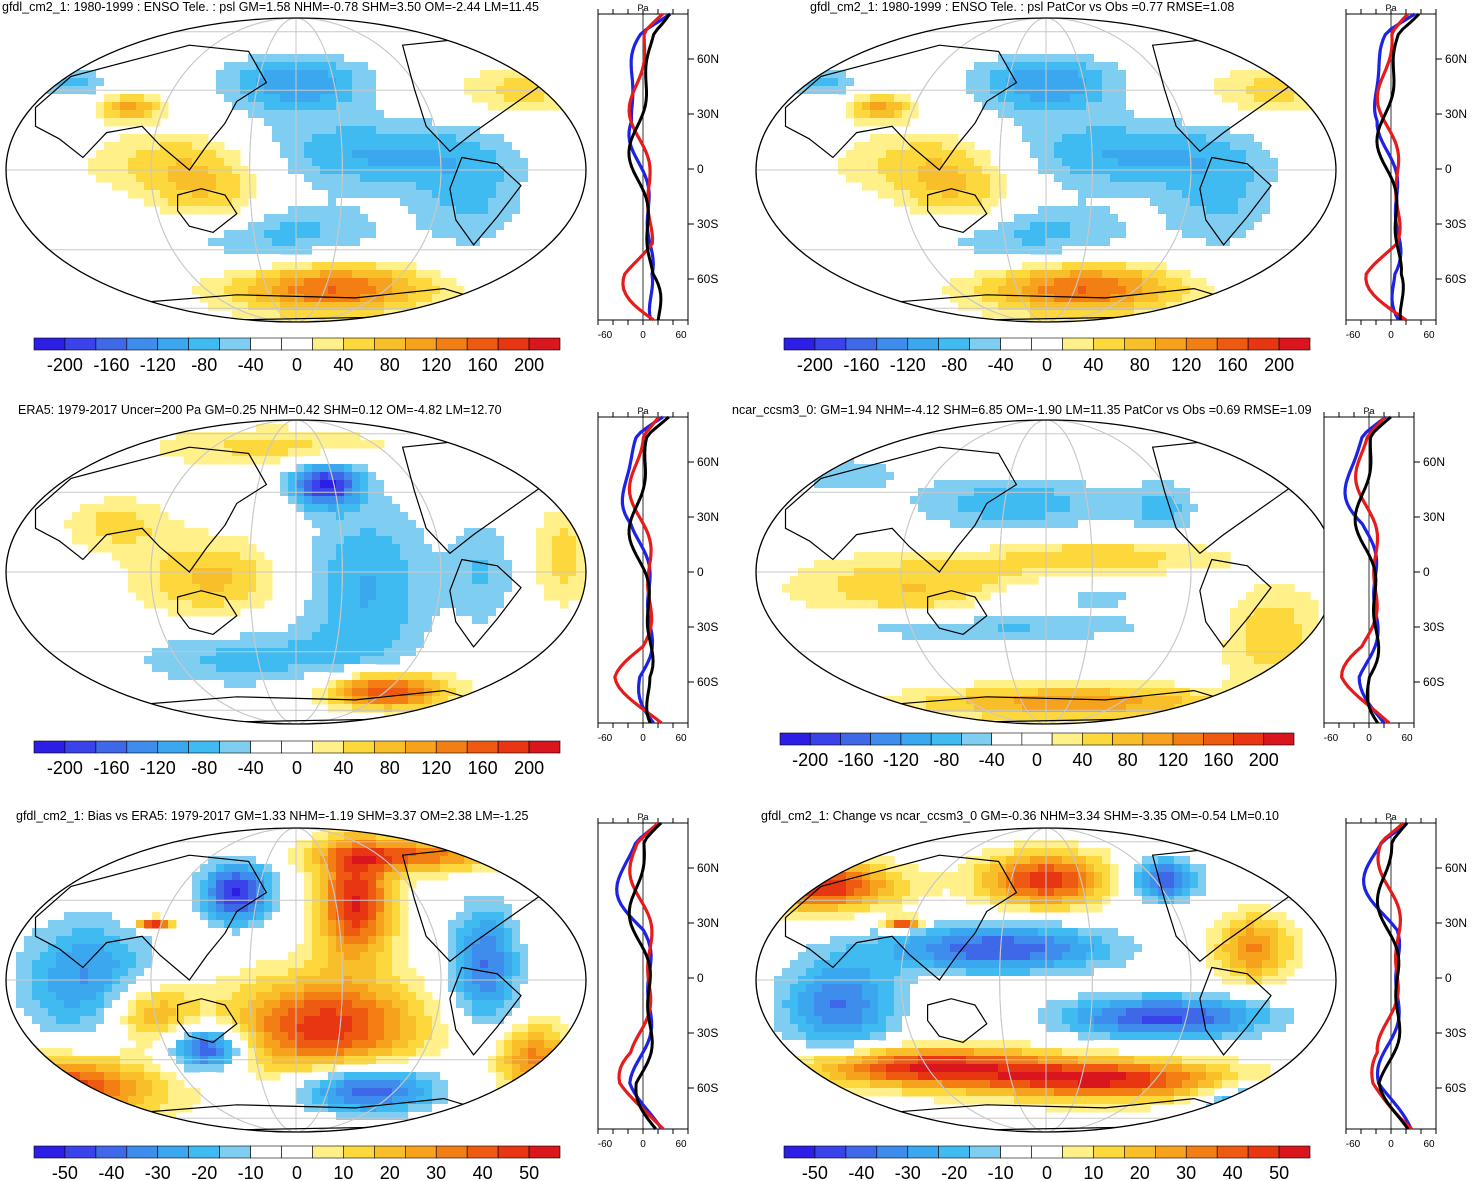 The width and height of the screenshot is (1483, 1181). What do you see at coordinates (861, 365) in the screenshot?
I see `colorbar-label: -160` at bounding box center [861, 365].